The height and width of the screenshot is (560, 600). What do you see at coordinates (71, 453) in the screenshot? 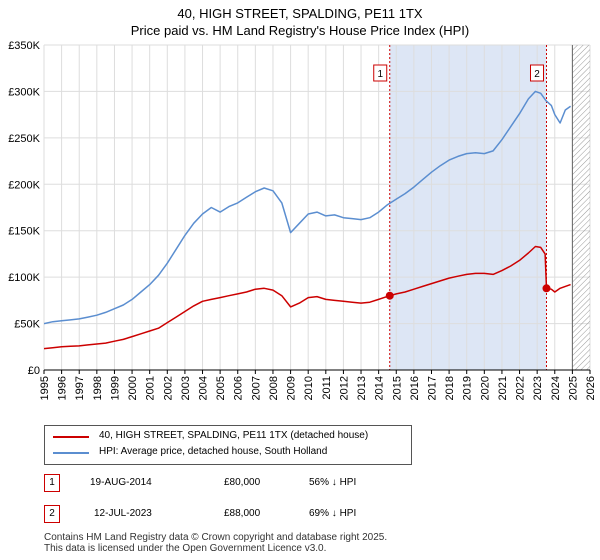
I see `legend-swatch-hpi` at bounding box center [71, 453].